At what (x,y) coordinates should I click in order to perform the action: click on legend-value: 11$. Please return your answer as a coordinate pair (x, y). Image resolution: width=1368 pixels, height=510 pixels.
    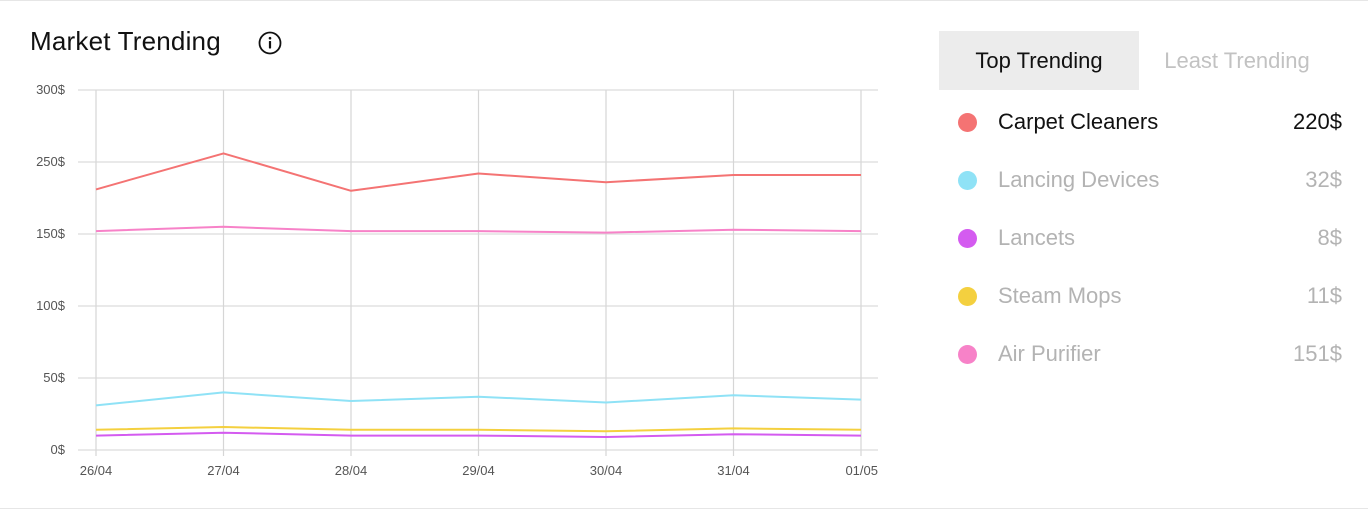
    Looking at the image, I should click on (1324, 295).